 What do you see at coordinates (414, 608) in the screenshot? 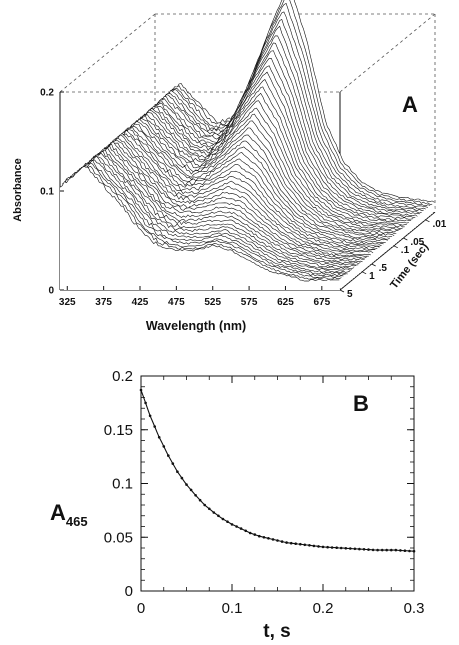
I see `x-tick-label: 0.3` at bounding box center [414, 608].